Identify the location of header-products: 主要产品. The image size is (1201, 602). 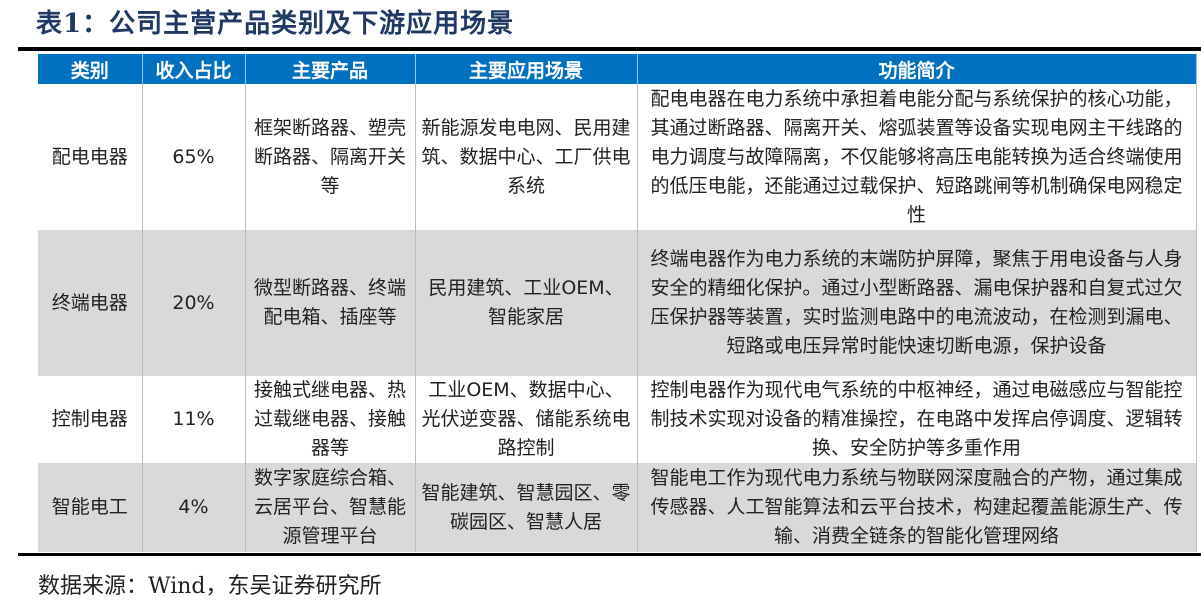
(330, 69).